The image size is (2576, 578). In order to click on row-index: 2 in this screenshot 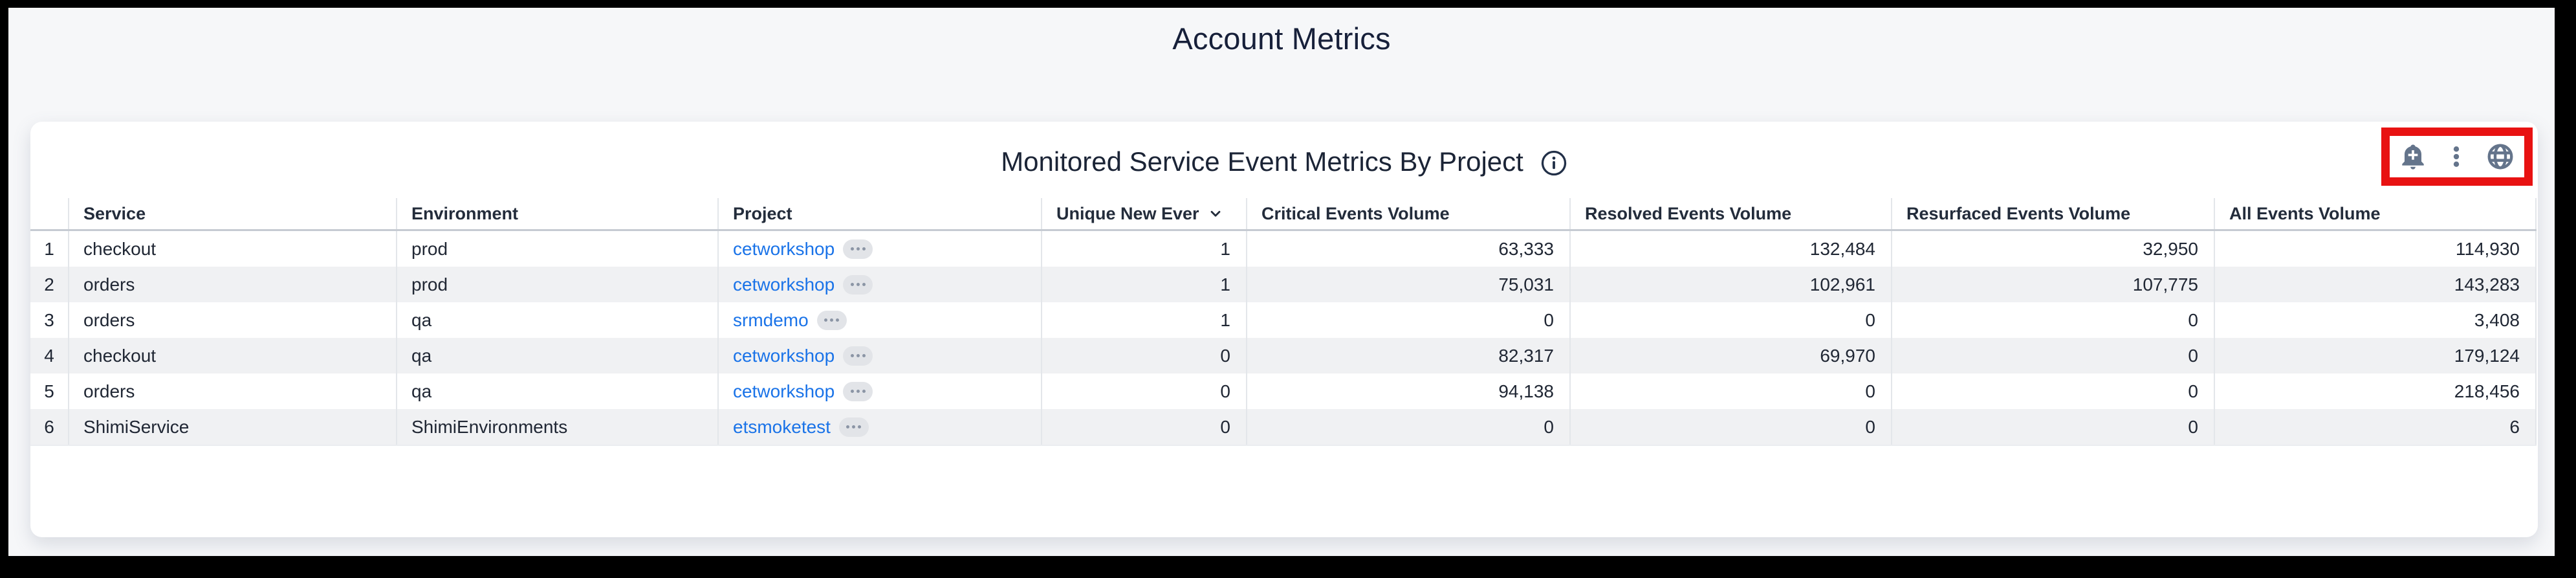, I will do `click(49, 284)`.